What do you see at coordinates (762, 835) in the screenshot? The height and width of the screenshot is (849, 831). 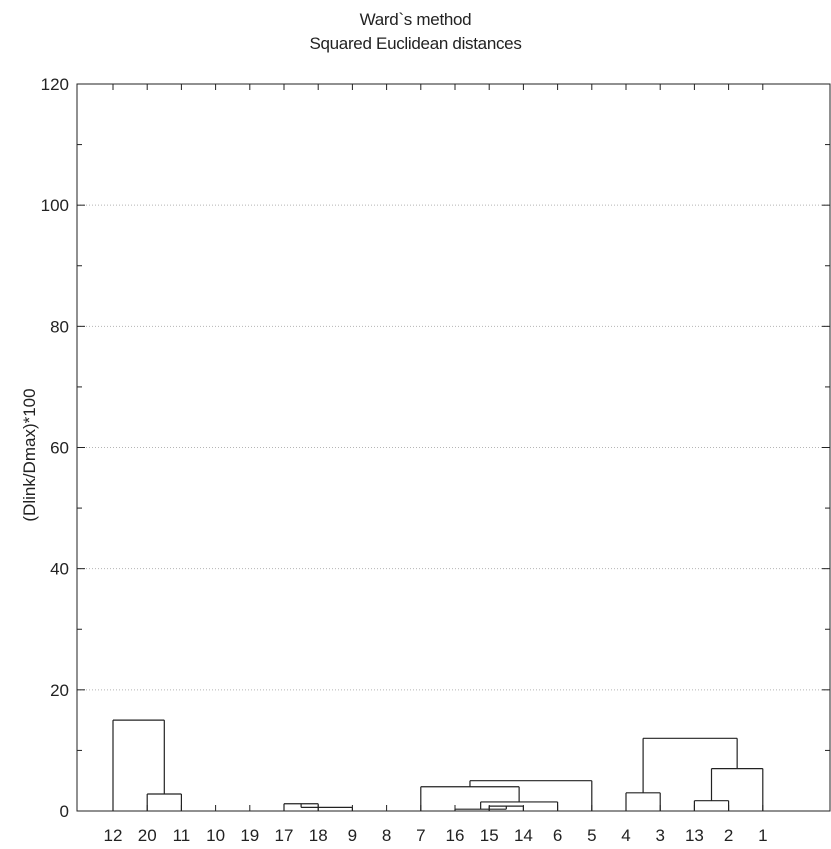 I see `leaf-label: 1` at bounding box center [762, 835].